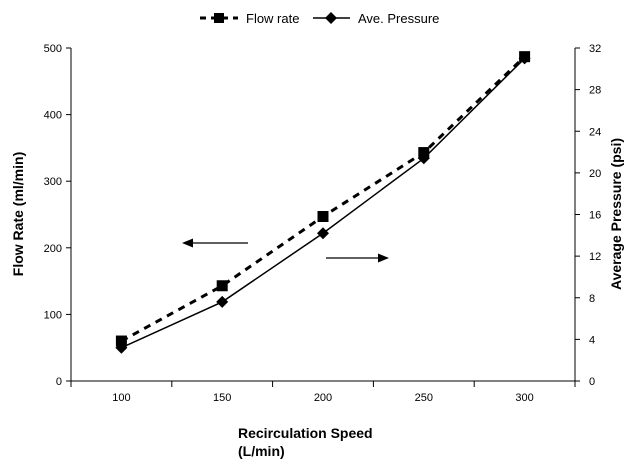  Describe the element at coordinates (595, 257) in the screenshot. I see `y-right-tick-label: 12` at that location.